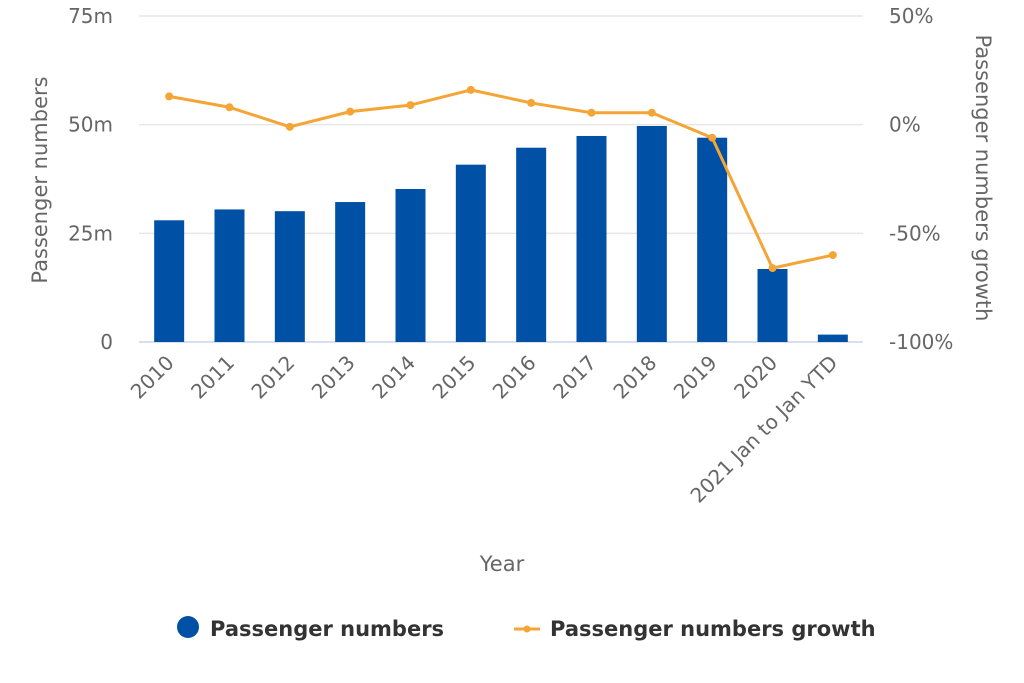  I want to click on x-tick-label: 2010, so click(152, 377).